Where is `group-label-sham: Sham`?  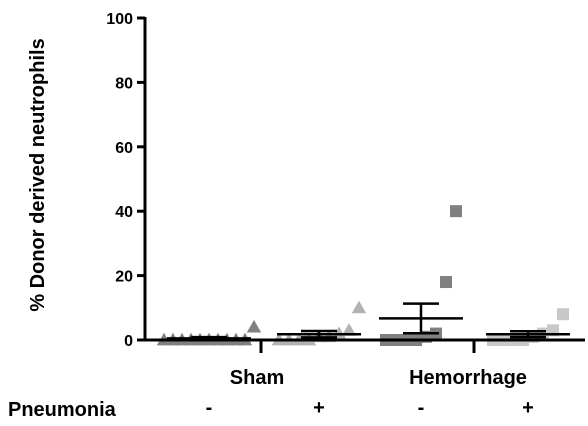
group-label-sham: Sham is located at coordinates (257, 378).